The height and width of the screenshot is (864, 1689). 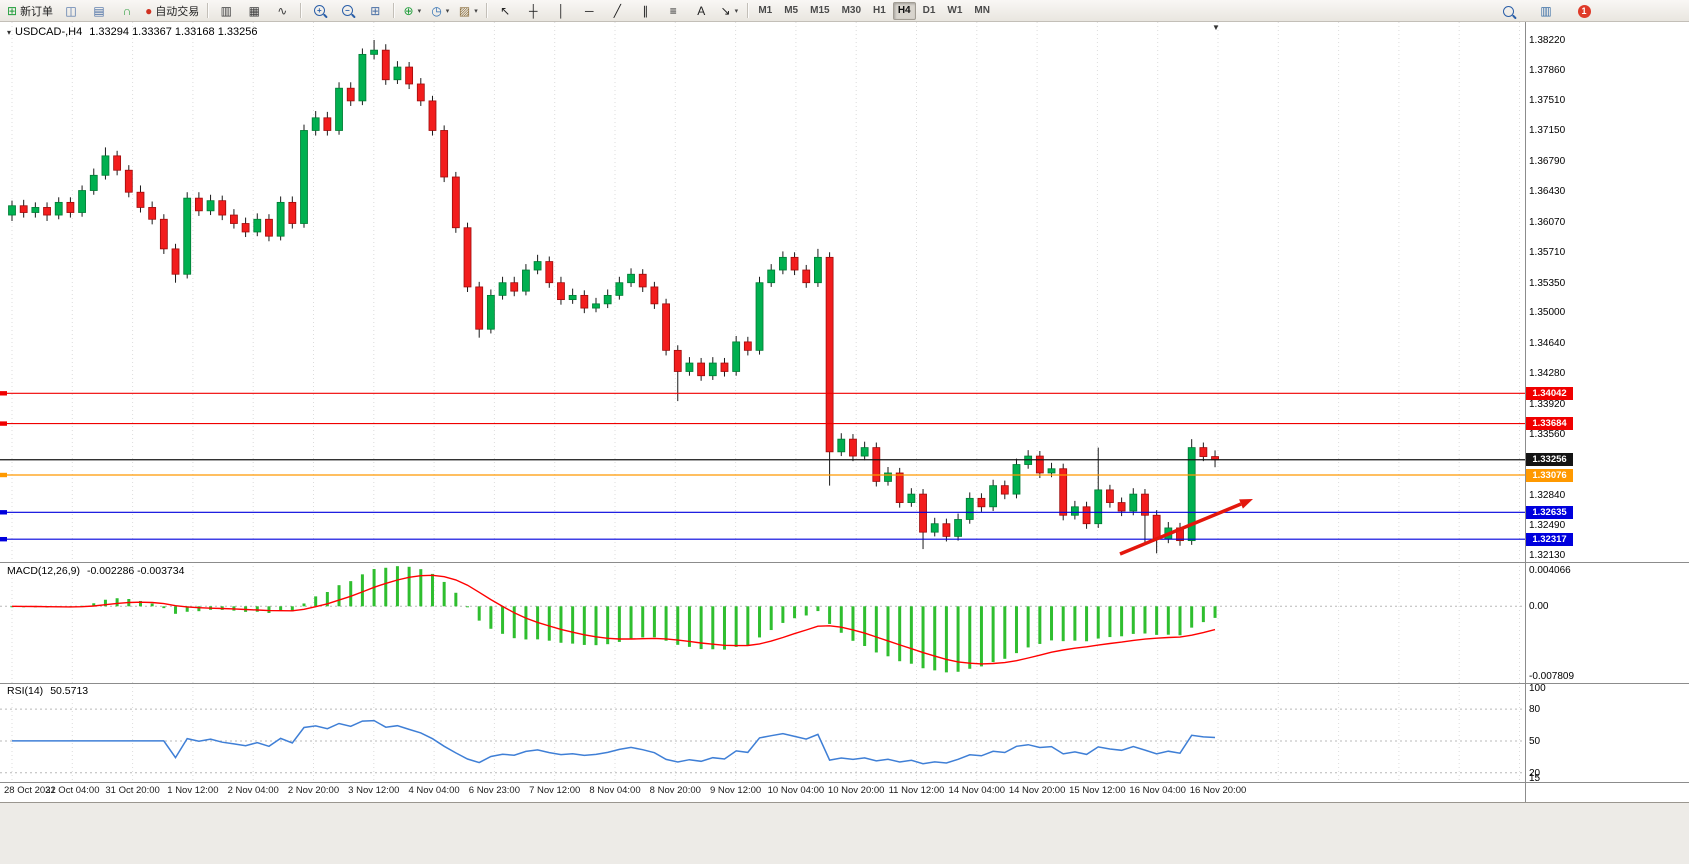 I want to click on price-axis-separator, so click(x=1525, y=412).